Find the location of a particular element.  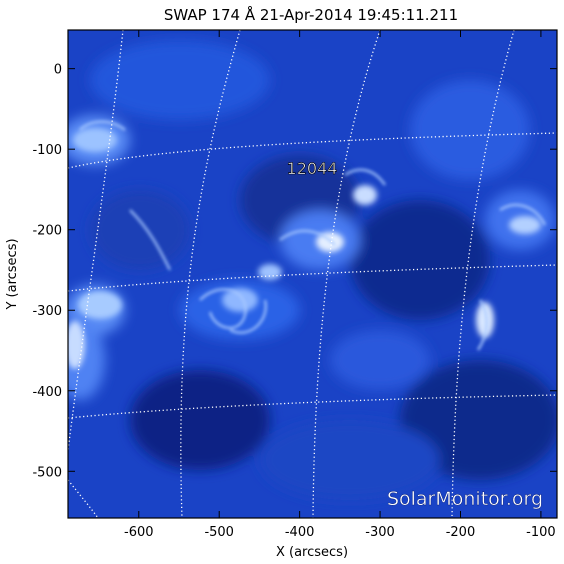

y-axis-label: Y (arcsecs) is located at coordinates (12, 274).